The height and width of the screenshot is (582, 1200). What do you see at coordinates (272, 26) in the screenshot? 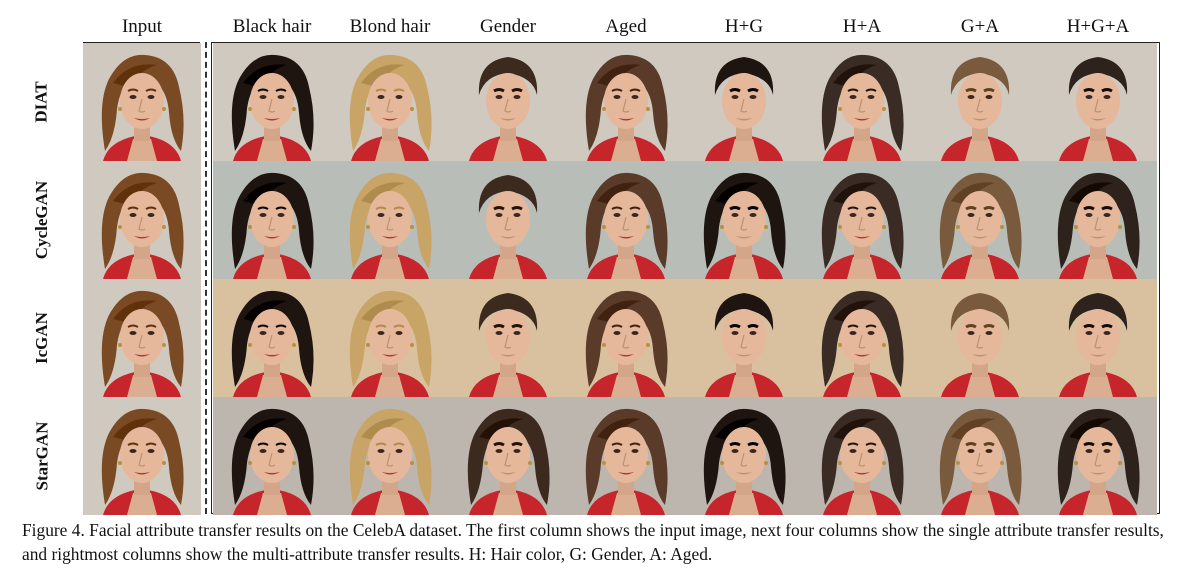
I see `column-header: Black hair` at bounding box center [272, 26].